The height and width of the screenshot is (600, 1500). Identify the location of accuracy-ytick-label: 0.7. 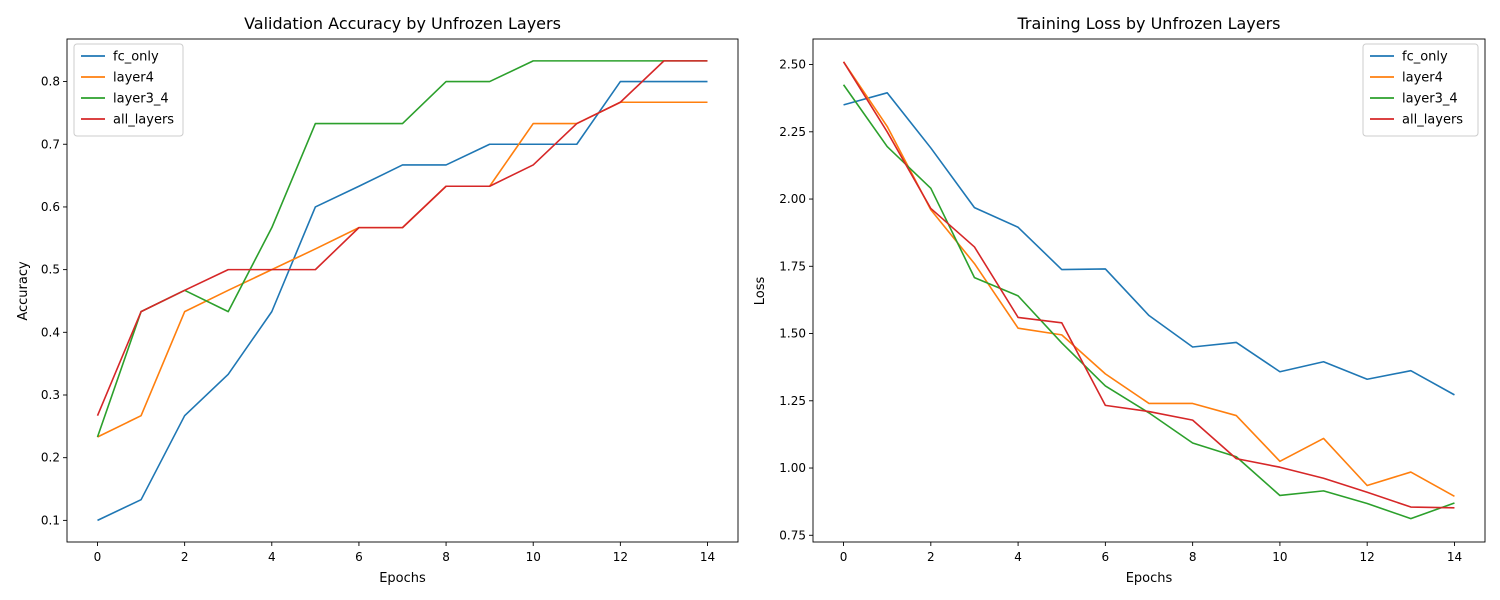
(50, 144).